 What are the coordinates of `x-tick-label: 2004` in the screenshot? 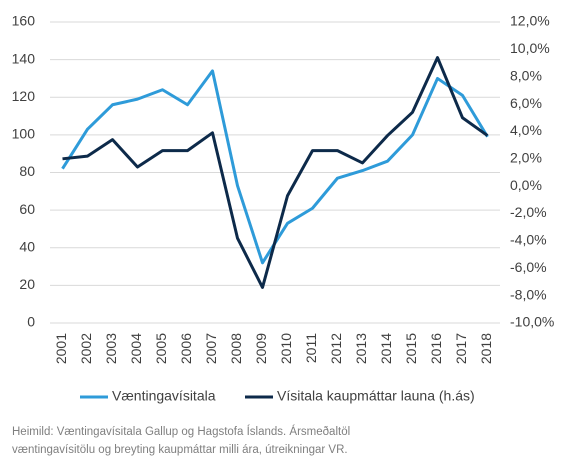 It's located at (136, 348).